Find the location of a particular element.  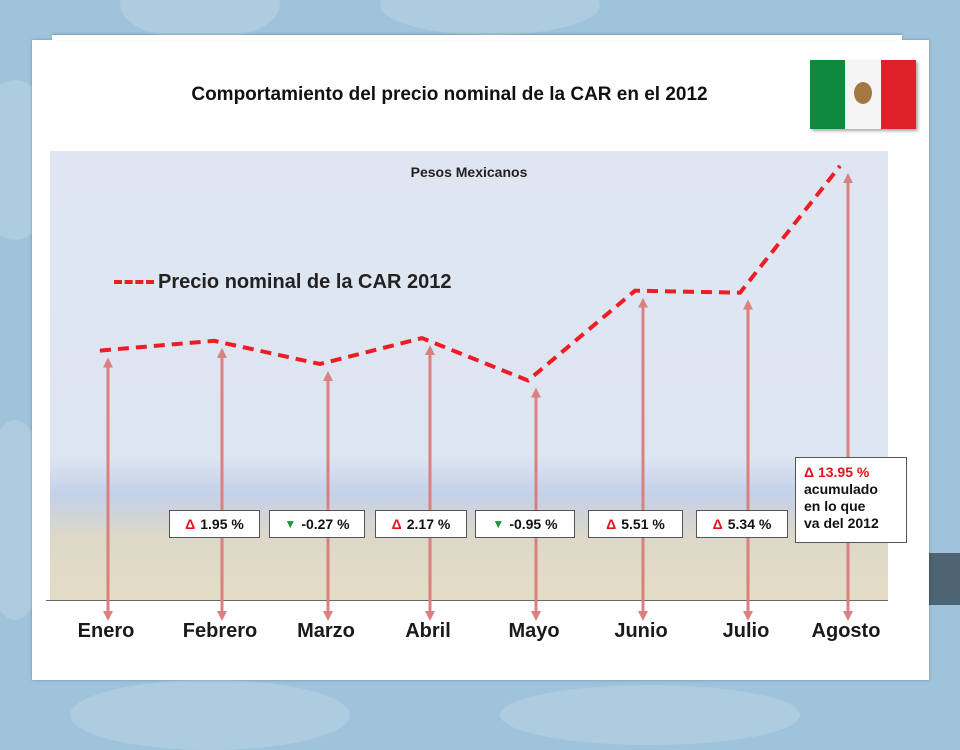

x-tick-label: Junio is located at coordinates (641, 631).